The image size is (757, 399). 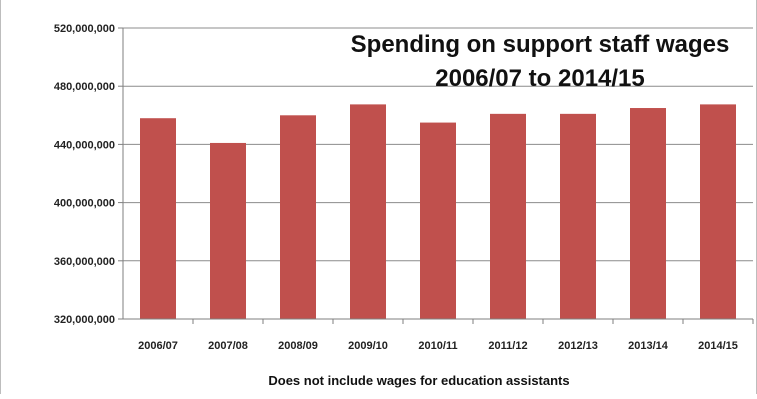 I want to click on x-tick-label: 2014/15, so click(x=718, y=346).